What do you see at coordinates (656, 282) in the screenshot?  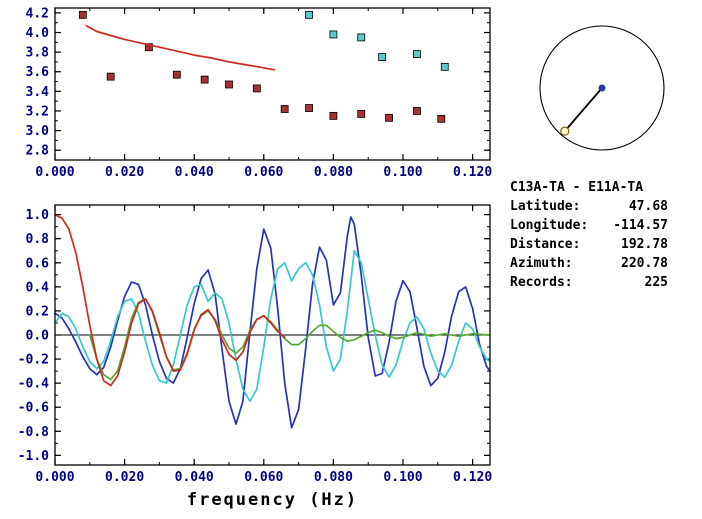 I see `records-value: 225` at bounding box center [656, 282].